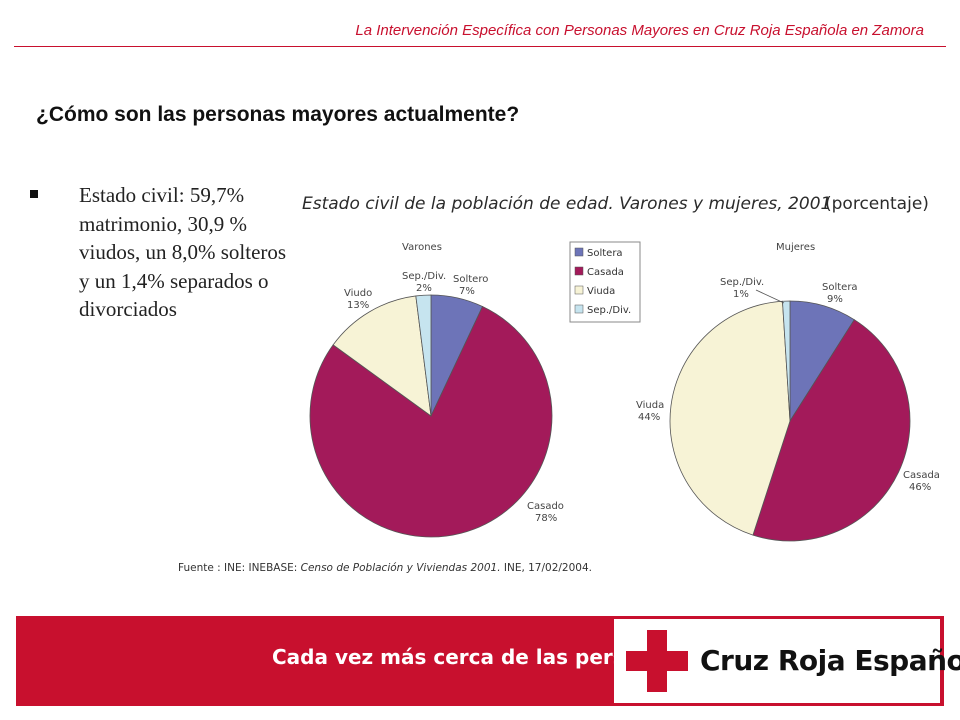 The width and height of the screenshot is (960, 720). What do you see at coordinates (741, 294) in the screenshot?
I see `slice-value-sepdiv-mujeres: 1%` at bounding box center [741, 294].